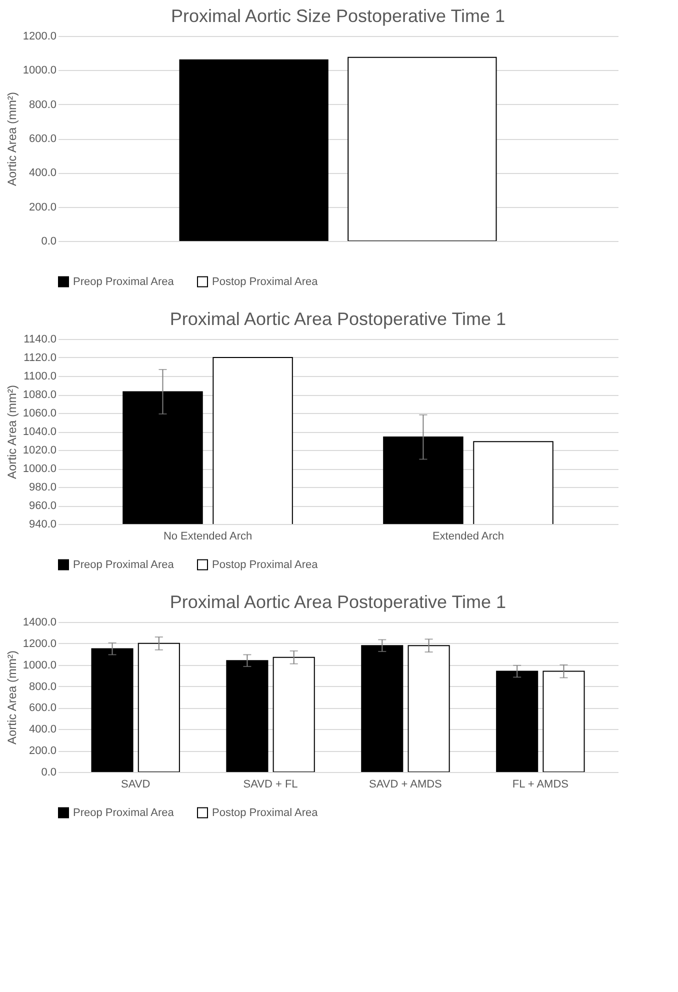  What do you see at coordinates (42, 524) in the screenshot?
I see `y-tick-label: 940.0` at bounding box center [42, 524].